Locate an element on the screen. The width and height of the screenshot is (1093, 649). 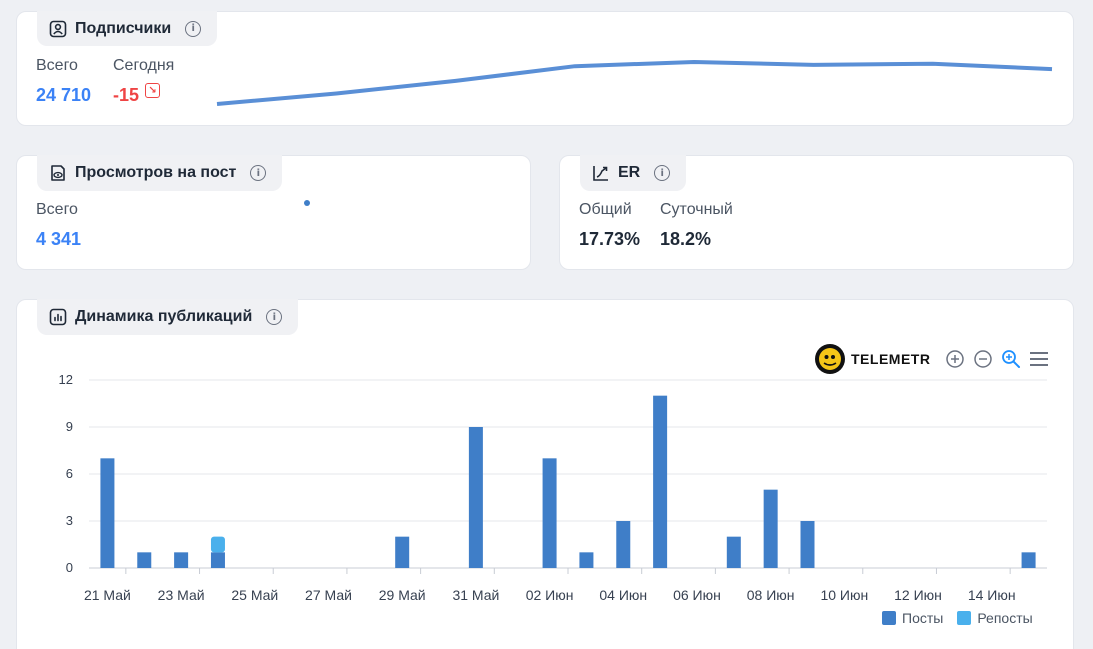
menu-icon is located at coordinates (1039, 359).